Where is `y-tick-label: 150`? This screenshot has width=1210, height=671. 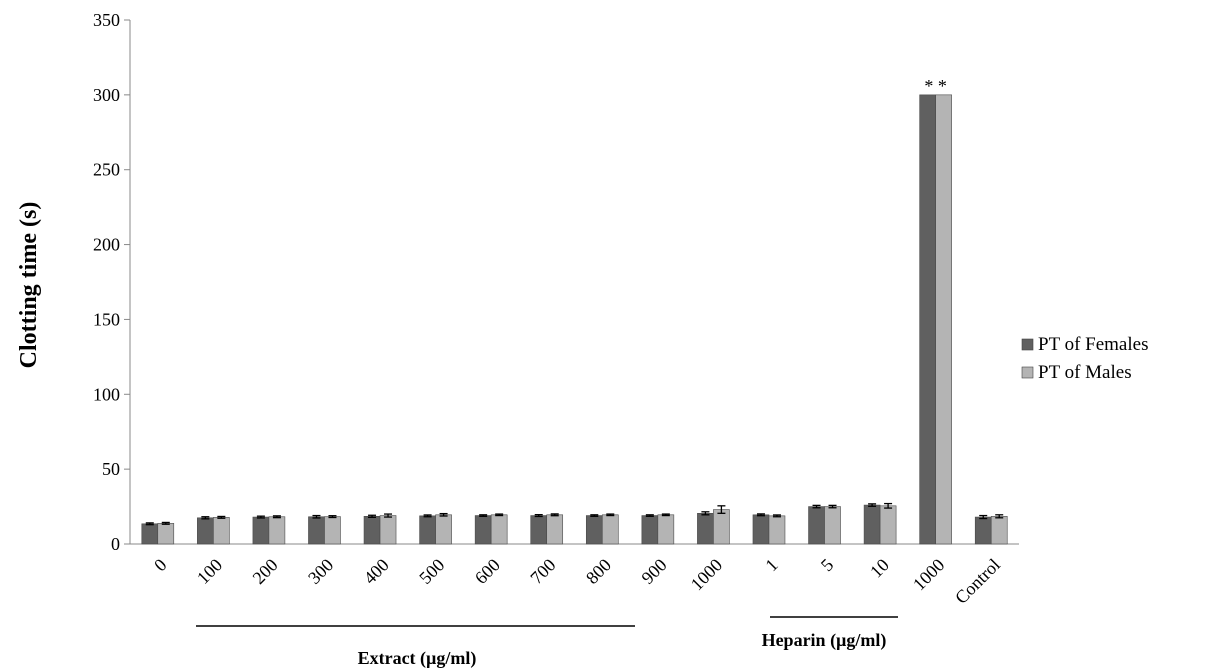 y-tick-label: 150 is located at coordinates (106, 319).